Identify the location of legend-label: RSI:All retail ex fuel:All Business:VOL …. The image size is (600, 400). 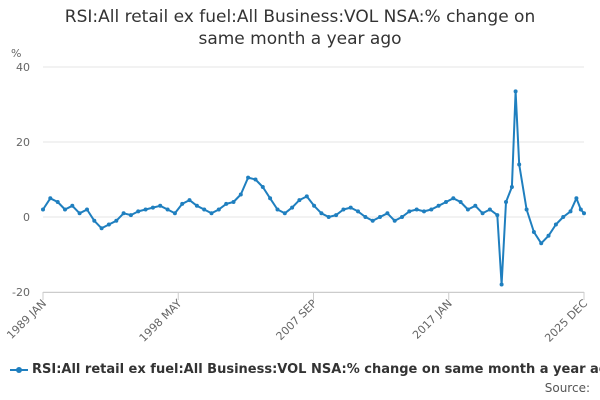
(316, 369).